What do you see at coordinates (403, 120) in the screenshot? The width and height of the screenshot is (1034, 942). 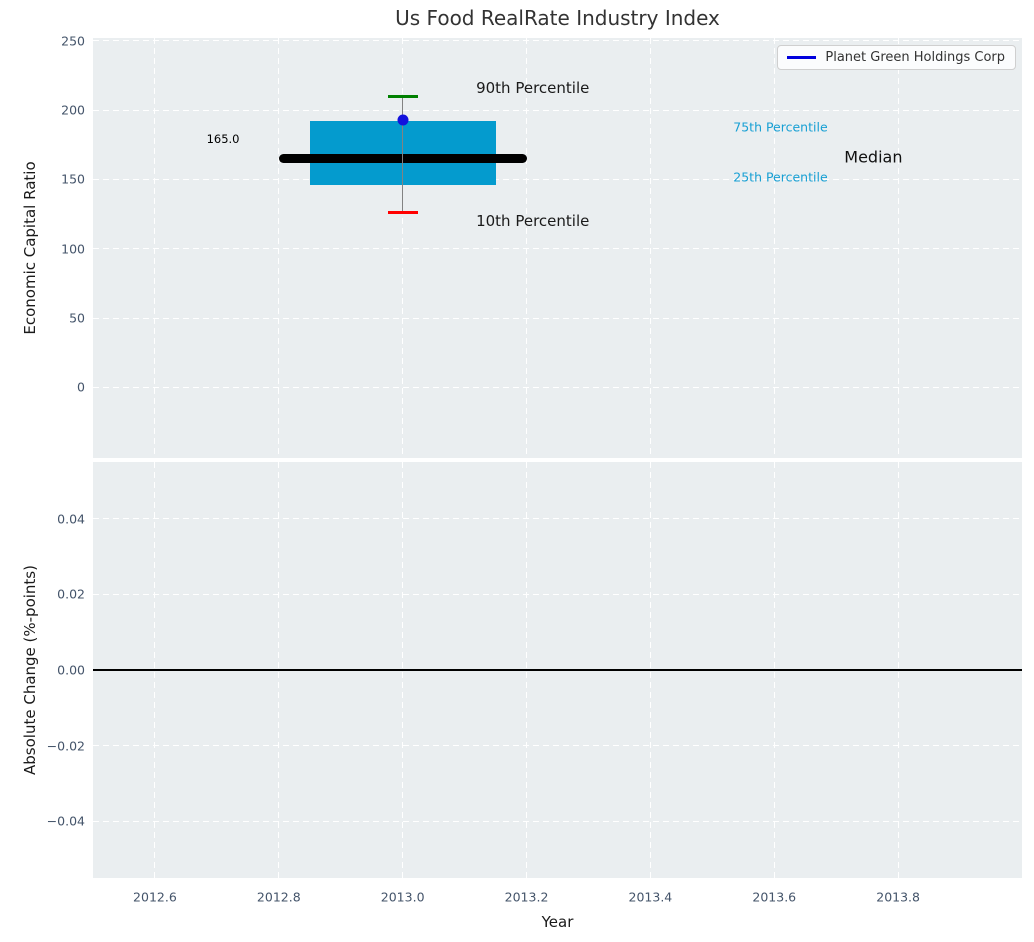 I see `company-point-marker` at bounding box center [403, 120].